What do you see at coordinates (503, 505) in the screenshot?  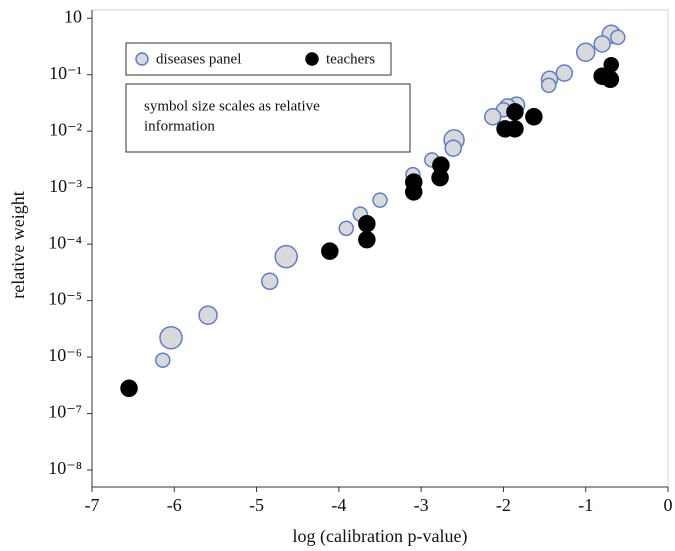 I see `x-tick-label: -2` at bounding box center [503, 505].